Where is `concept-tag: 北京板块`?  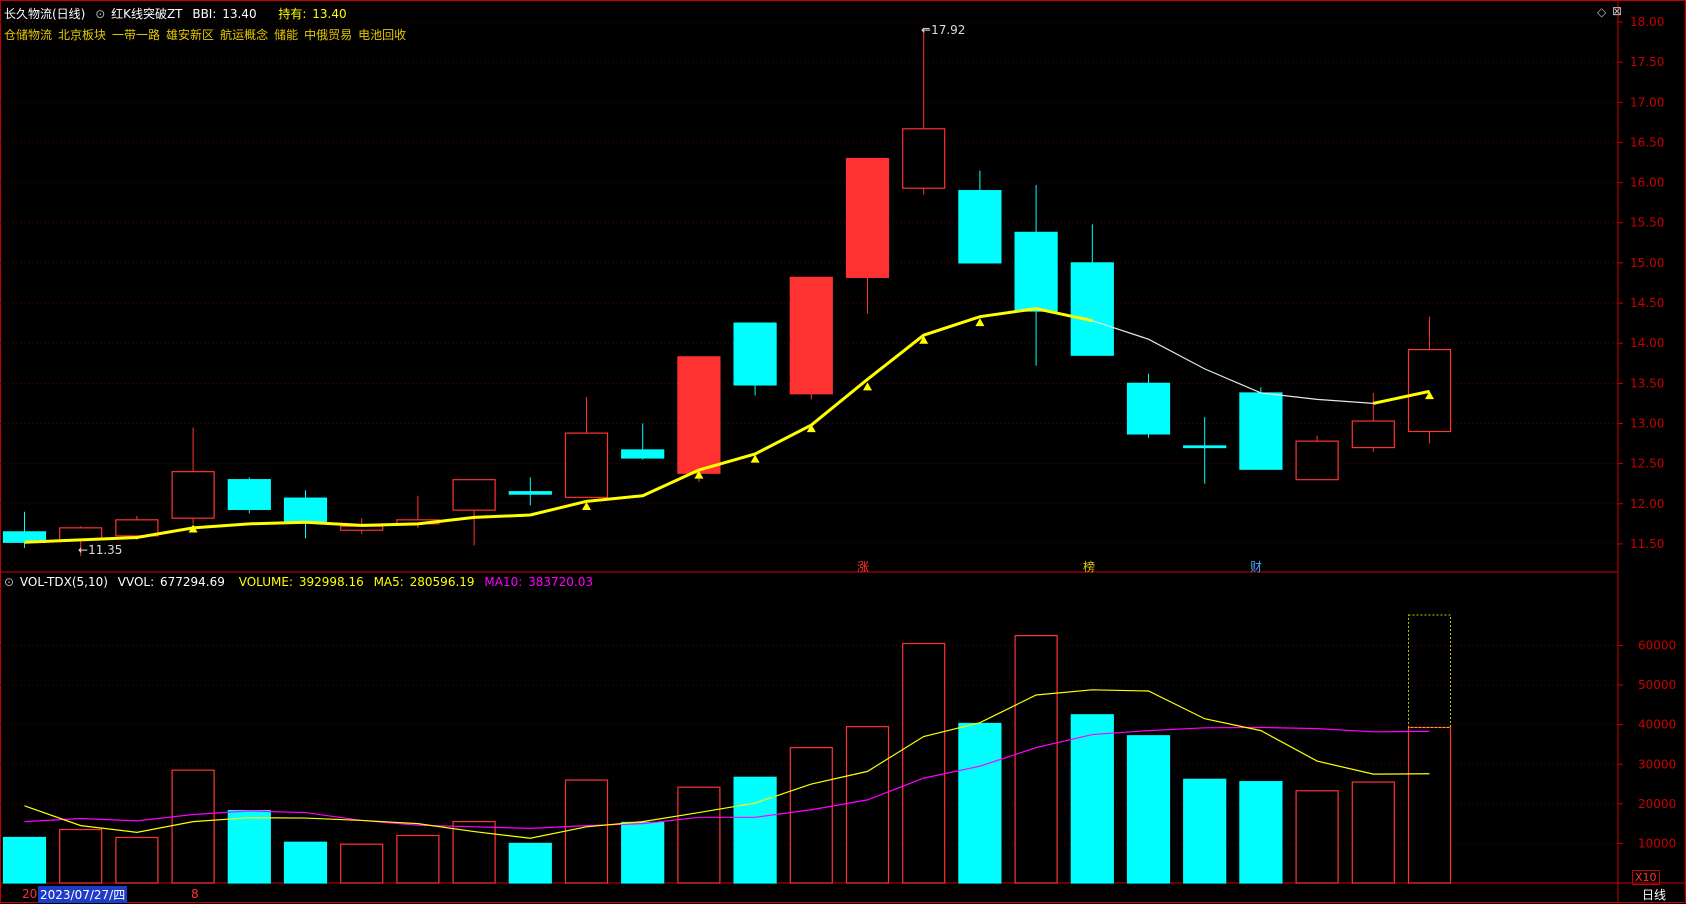 concept-tag: 北京板块 is located at coordinates (82, 35).